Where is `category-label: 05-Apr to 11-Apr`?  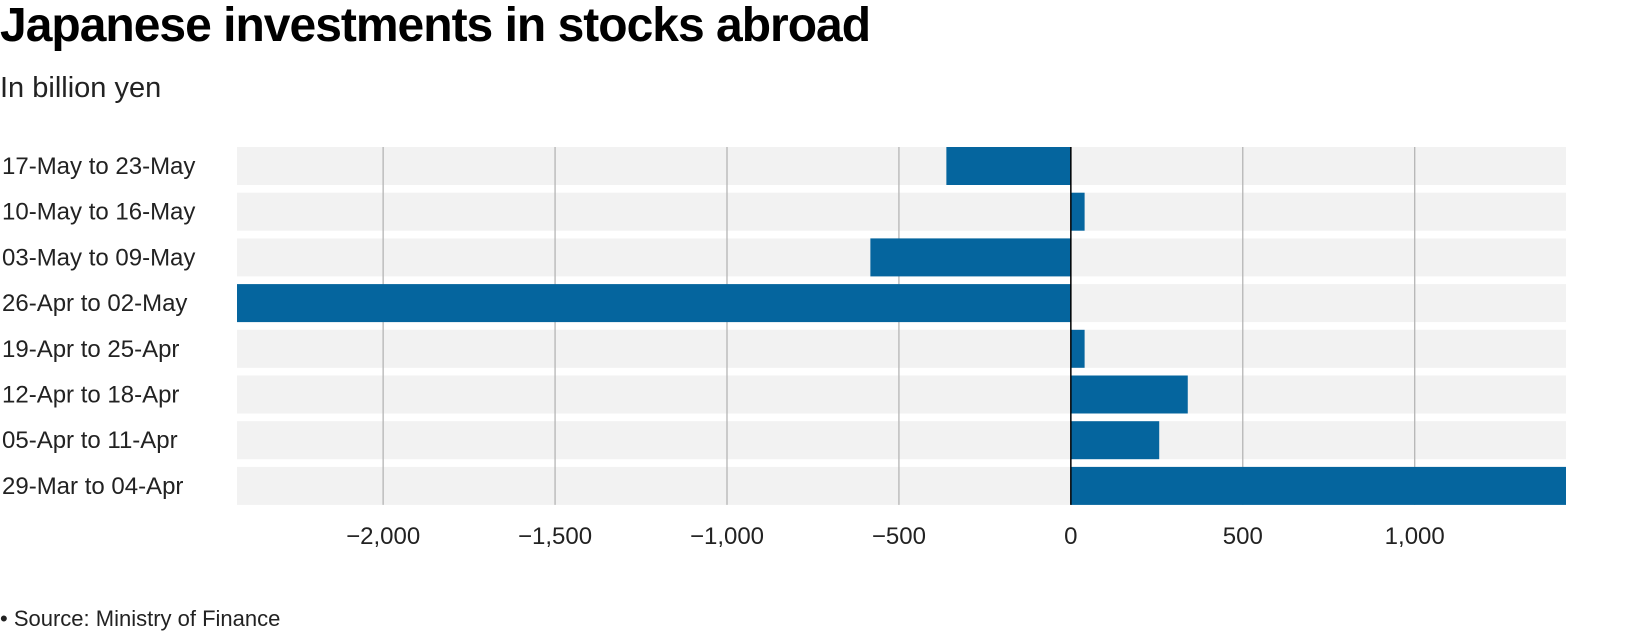 category-label: 05-Apr to 11-Apr is located at coordinates (90, 440).